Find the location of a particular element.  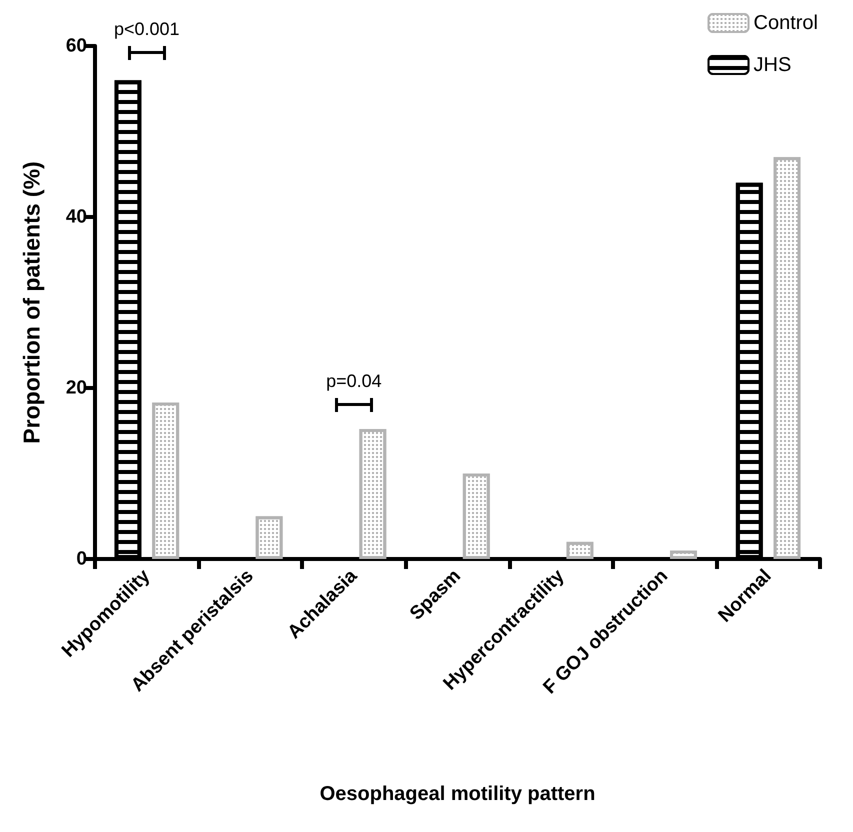

legend-label: Control is located at coordinates (786, 23).